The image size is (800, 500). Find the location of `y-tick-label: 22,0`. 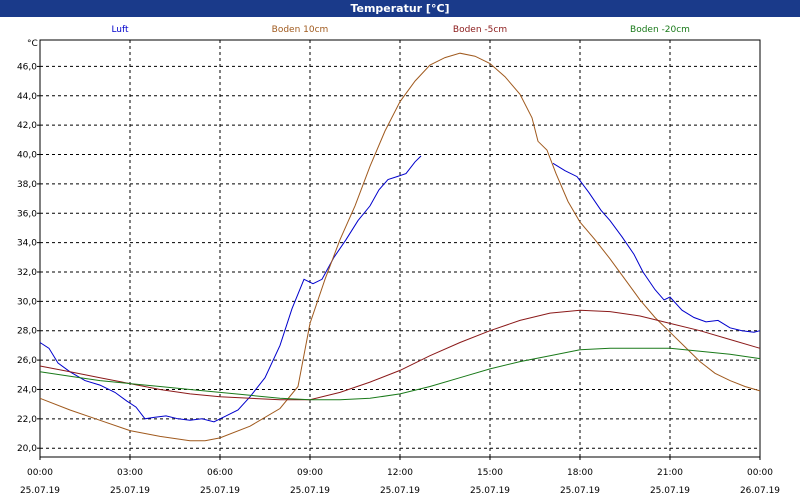

y-tick-label: 22,0 is located at coordinates (27, 420).